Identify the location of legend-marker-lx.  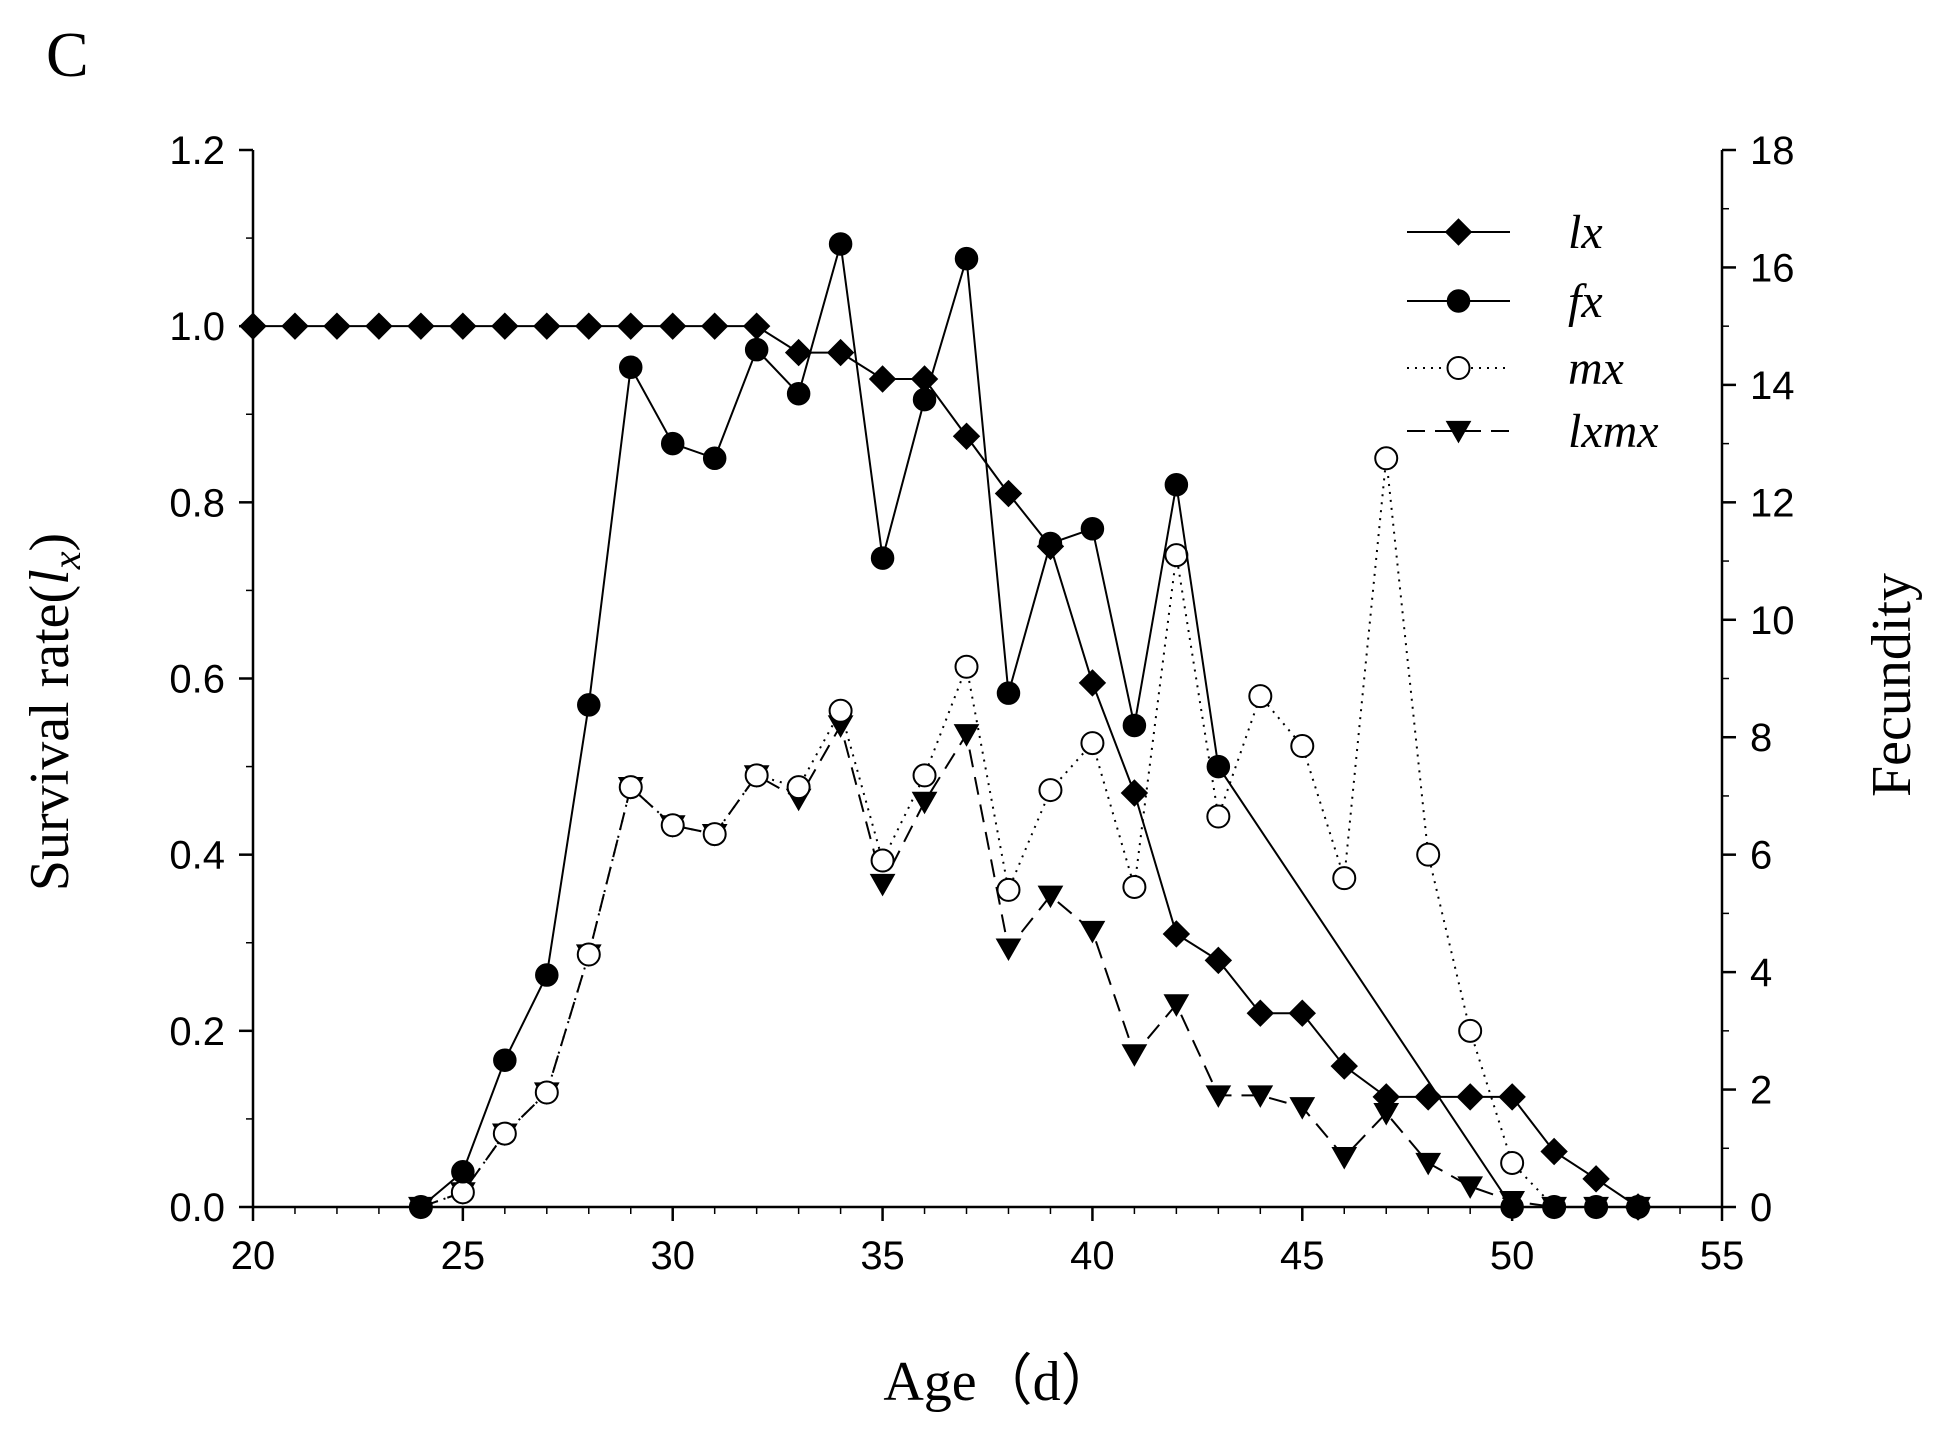
(1458, 232).